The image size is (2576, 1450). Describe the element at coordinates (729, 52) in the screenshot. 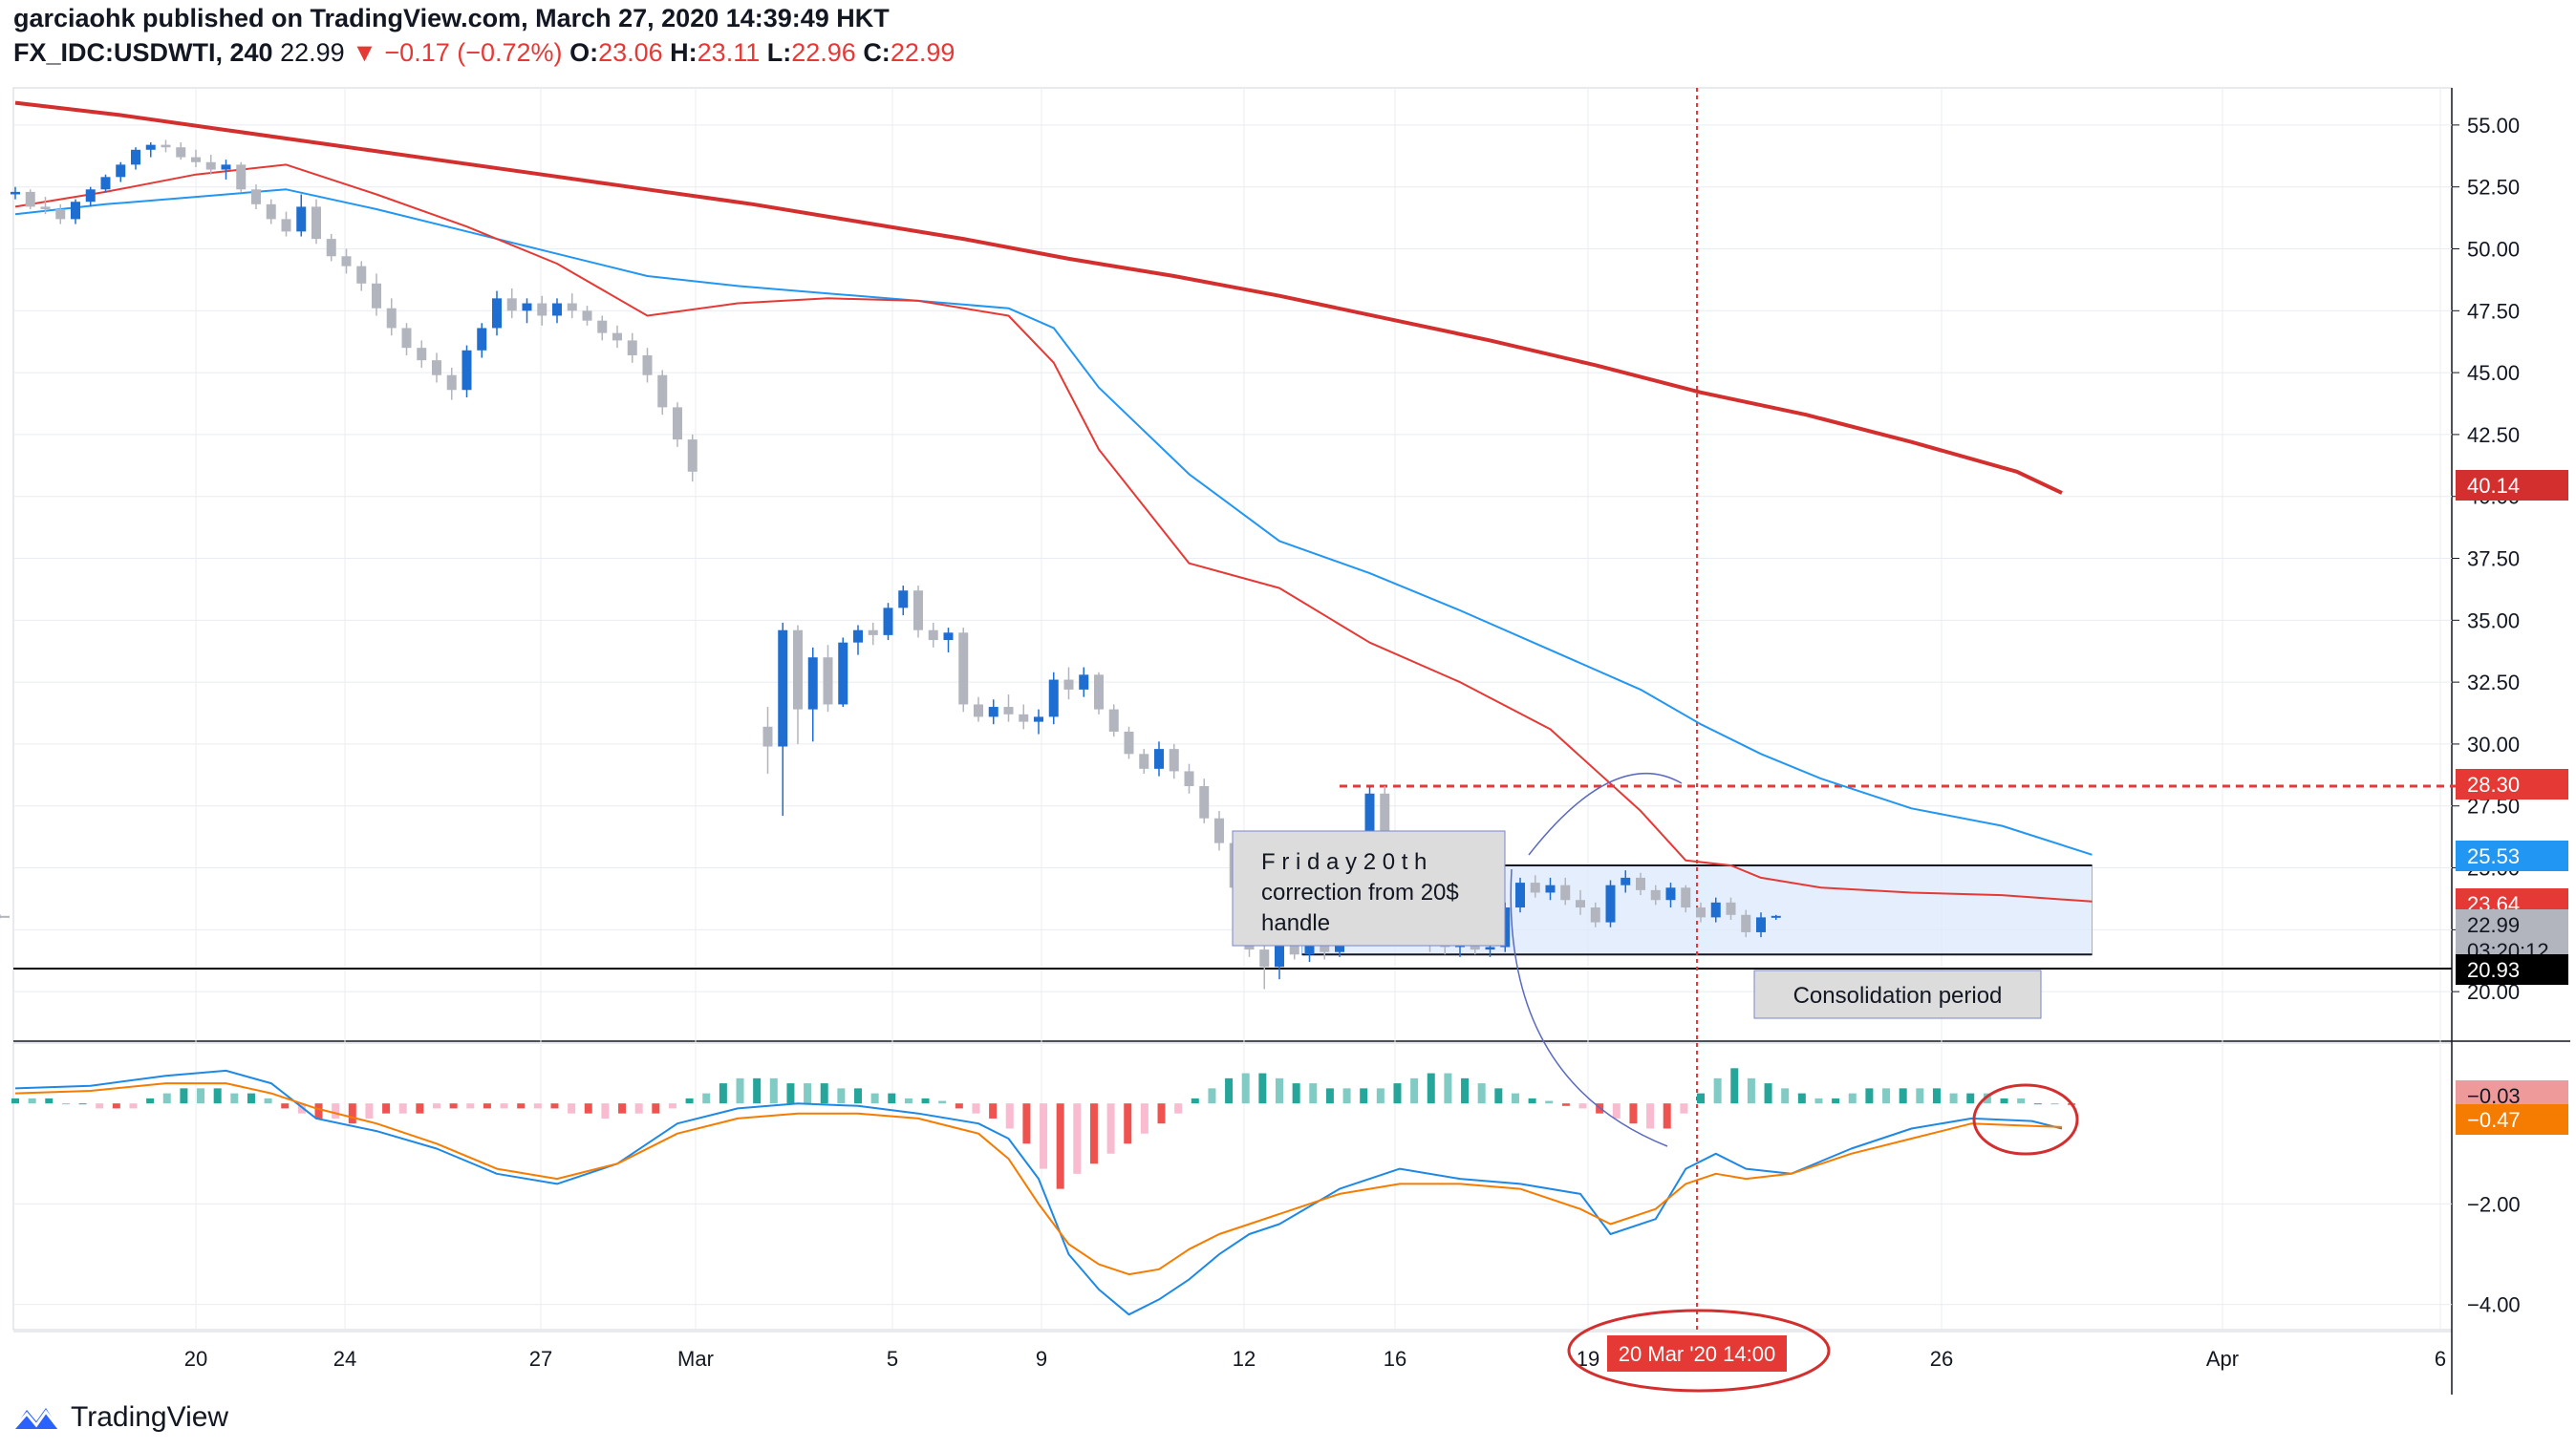

I see `high-value: 23.11` at that location.